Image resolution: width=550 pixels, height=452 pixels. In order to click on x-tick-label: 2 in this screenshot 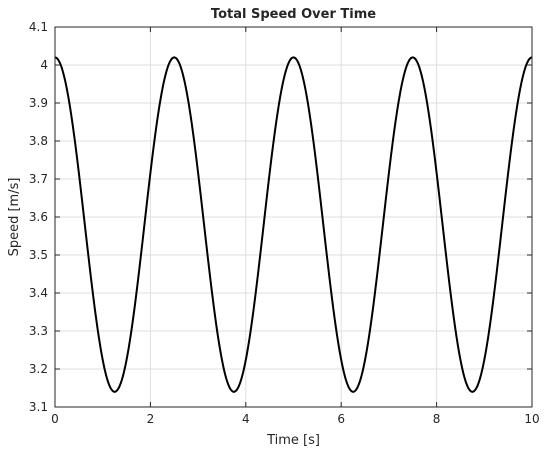, I will do `click(151, 419)`.